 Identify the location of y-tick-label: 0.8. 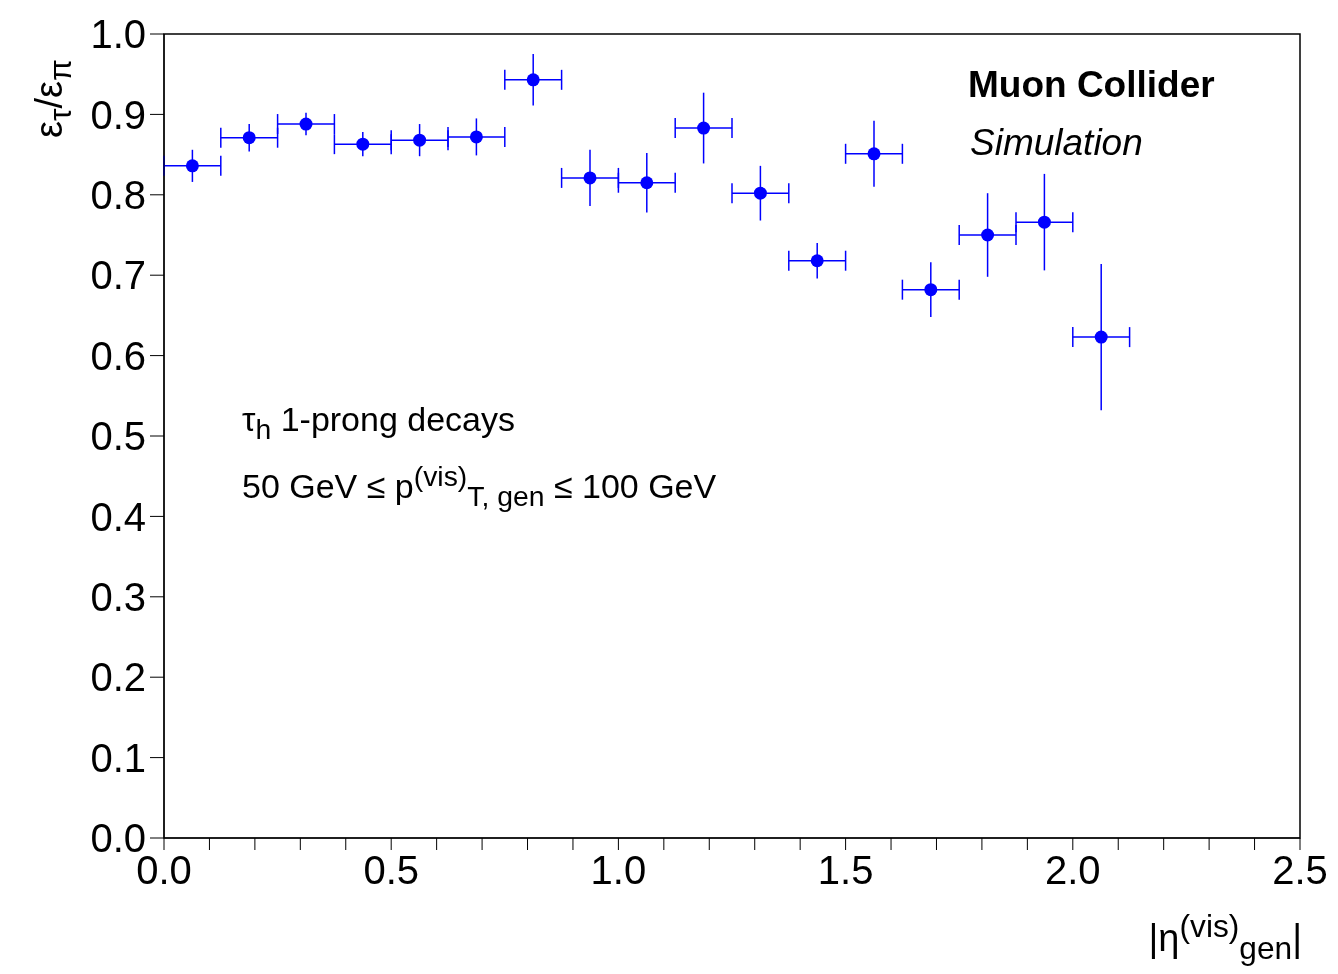
(118, 195).